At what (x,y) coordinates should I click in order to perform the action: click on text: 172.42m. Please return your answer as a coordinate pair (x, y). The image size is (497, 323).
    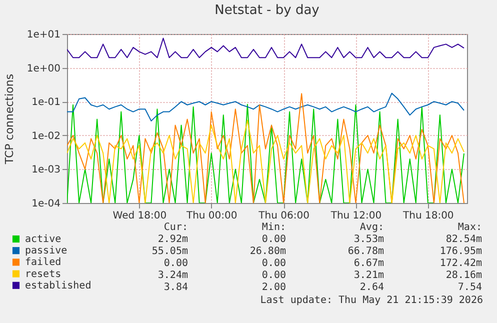
    Looking at the image, I should click on (461, 264).